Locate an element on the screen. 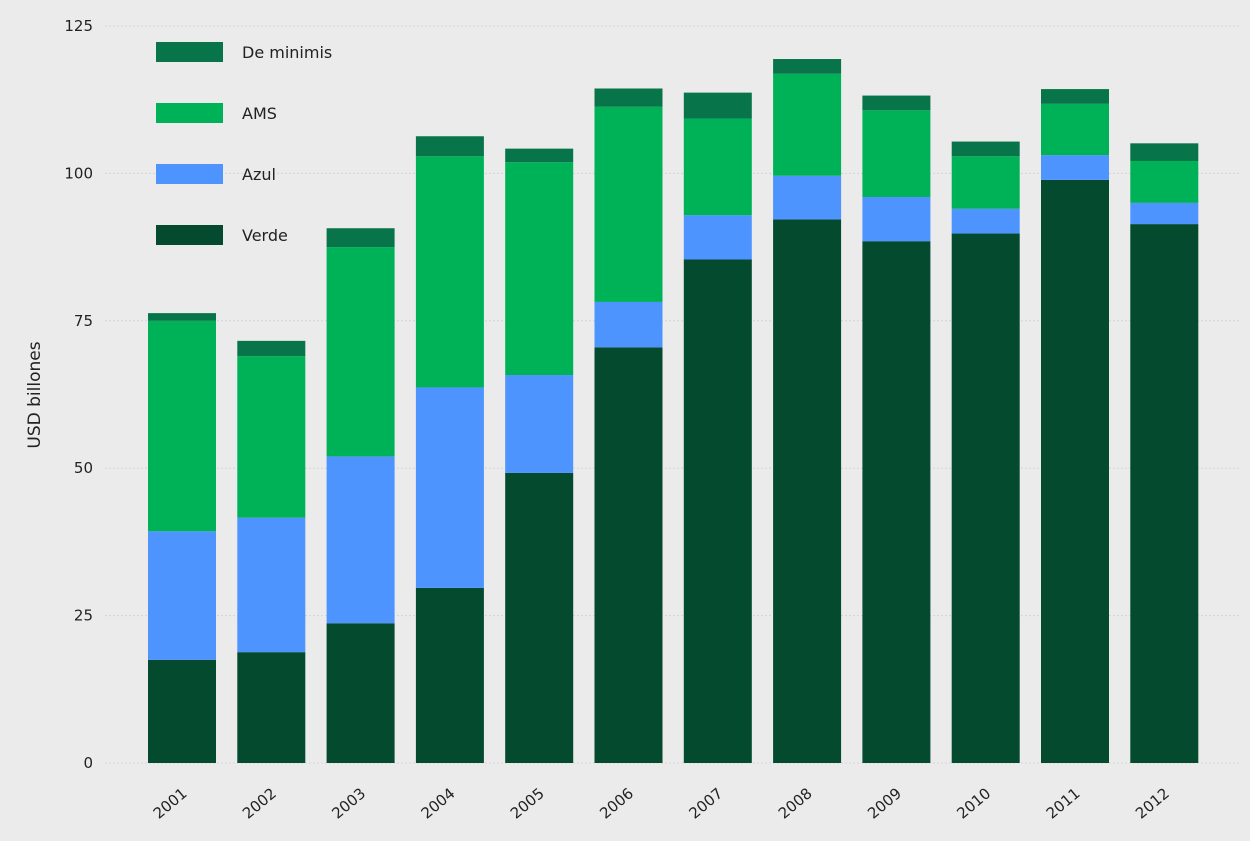 The width and height of the screenshot is (1250, 841). x-tick-label: 2012 is located at coordinates (1152, 803).